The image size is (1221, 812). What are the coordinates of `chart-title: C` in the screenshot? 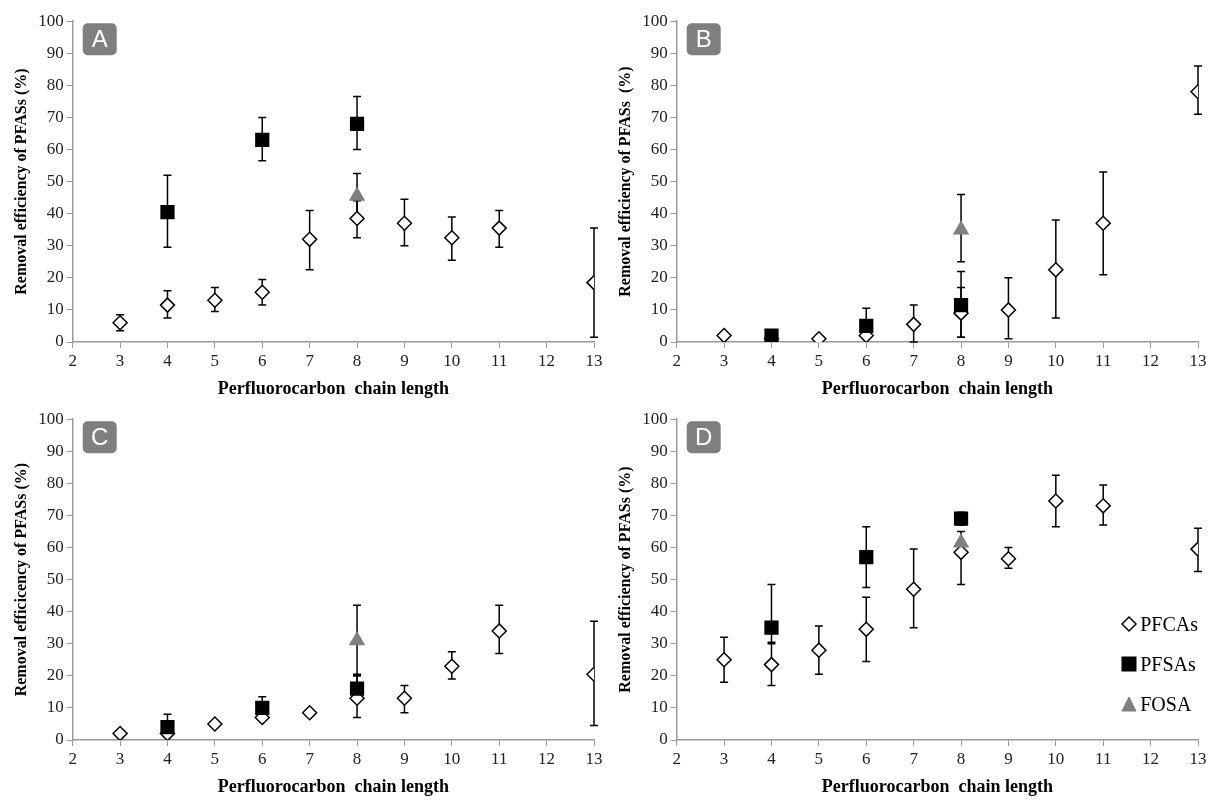 It's located at (100, 436).